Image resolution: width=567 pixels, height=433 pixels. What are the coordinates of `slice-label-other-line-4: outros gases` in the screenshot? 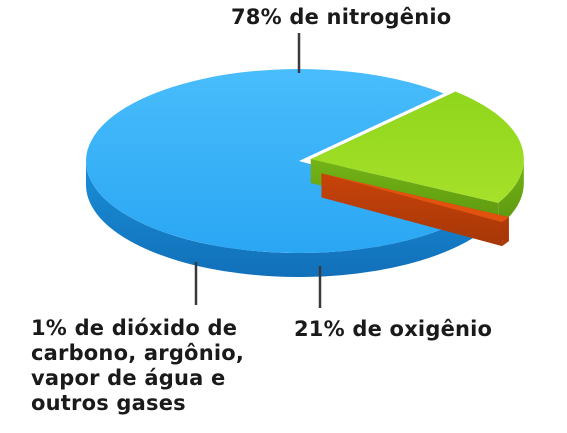 It's located at (108, 403).